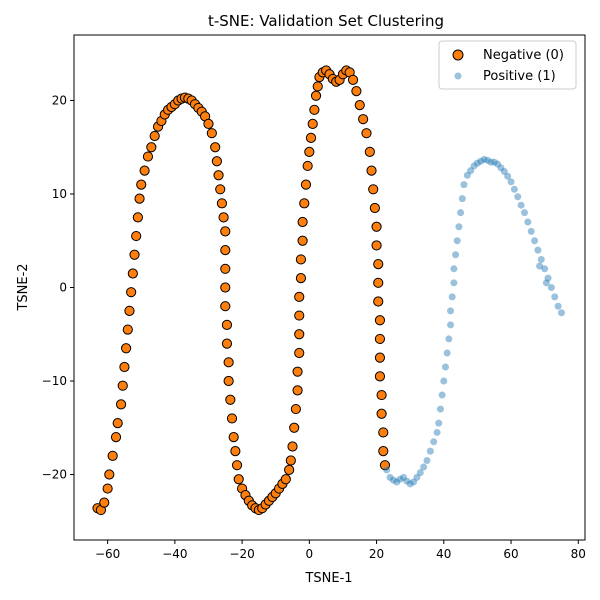 The width and height of the screenshot is (600, 600). What do you see at coordinates (510, 554) in the screenshot?
I see `x-tick-label: 60` at bounding box center [510, 554].